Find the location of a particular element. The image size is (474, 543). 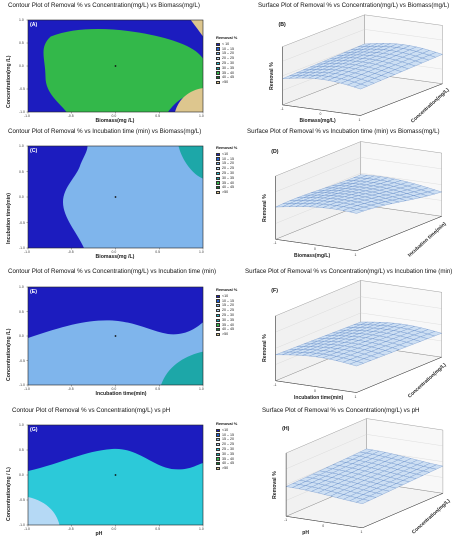

legend-entry: 10 – 15 is located at coordinates (226, 49).